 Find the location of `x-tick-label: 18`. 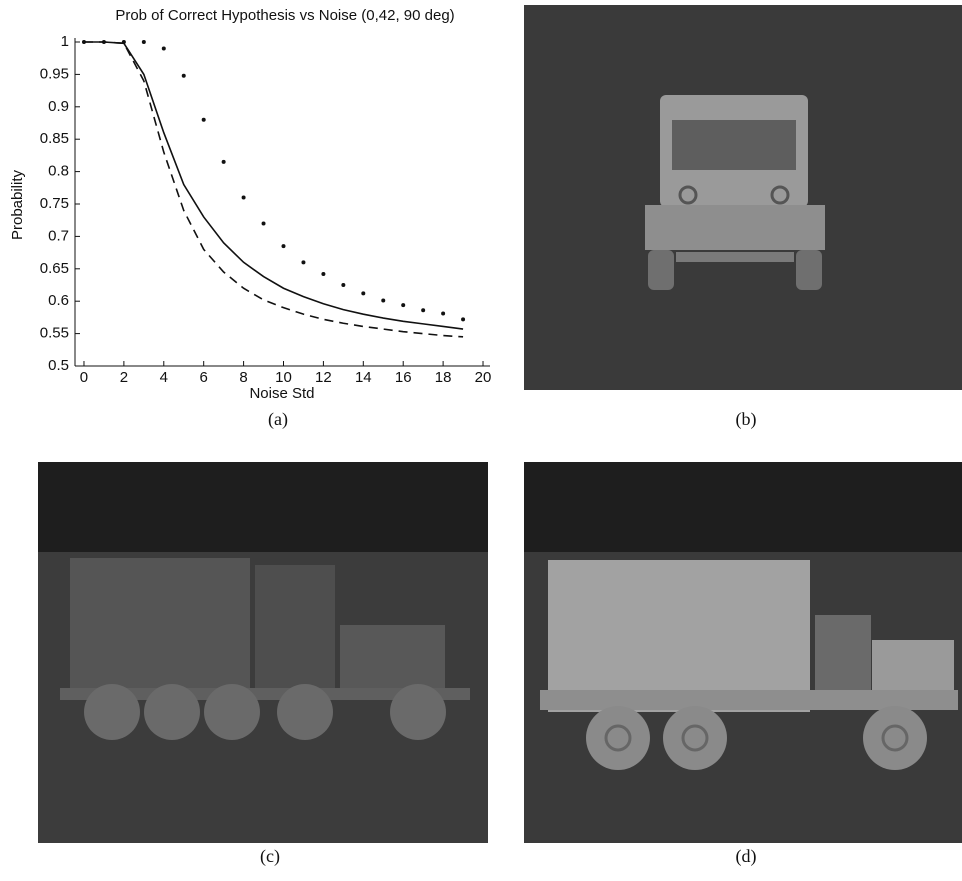

x-tick-label: 18 is located at coordinates (443, 377).